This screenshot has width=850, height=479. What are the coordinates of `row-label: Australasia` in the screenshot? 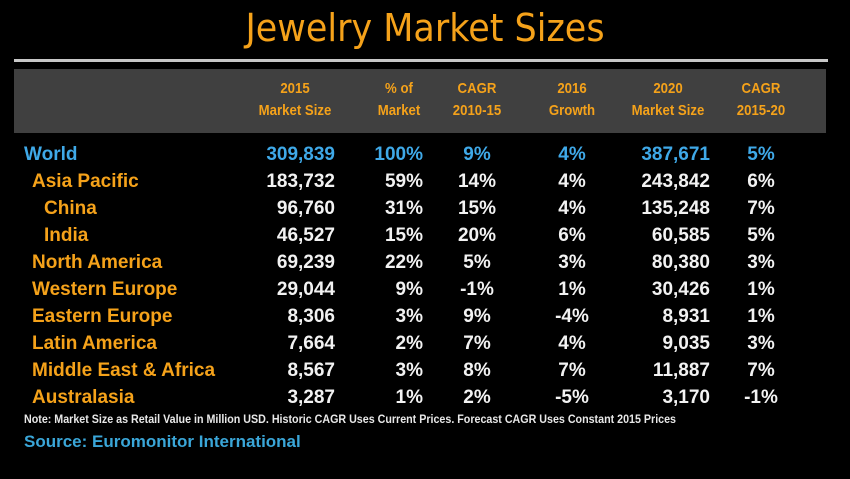 It's located at (83, 397).